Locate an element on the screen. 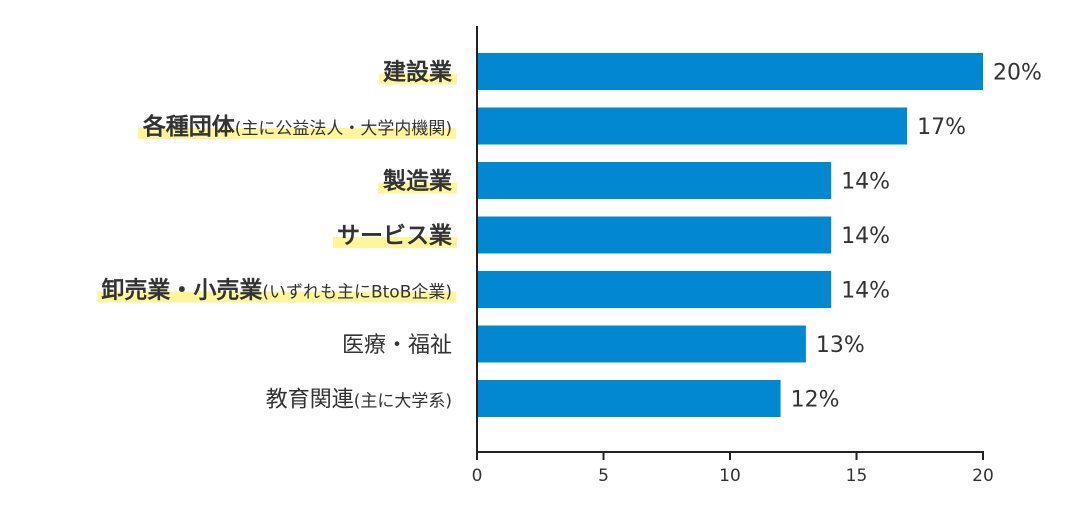 Image resolution: width=1080 pixels, height=524 pixels. label-highlights is located at coordinates (277, 188).